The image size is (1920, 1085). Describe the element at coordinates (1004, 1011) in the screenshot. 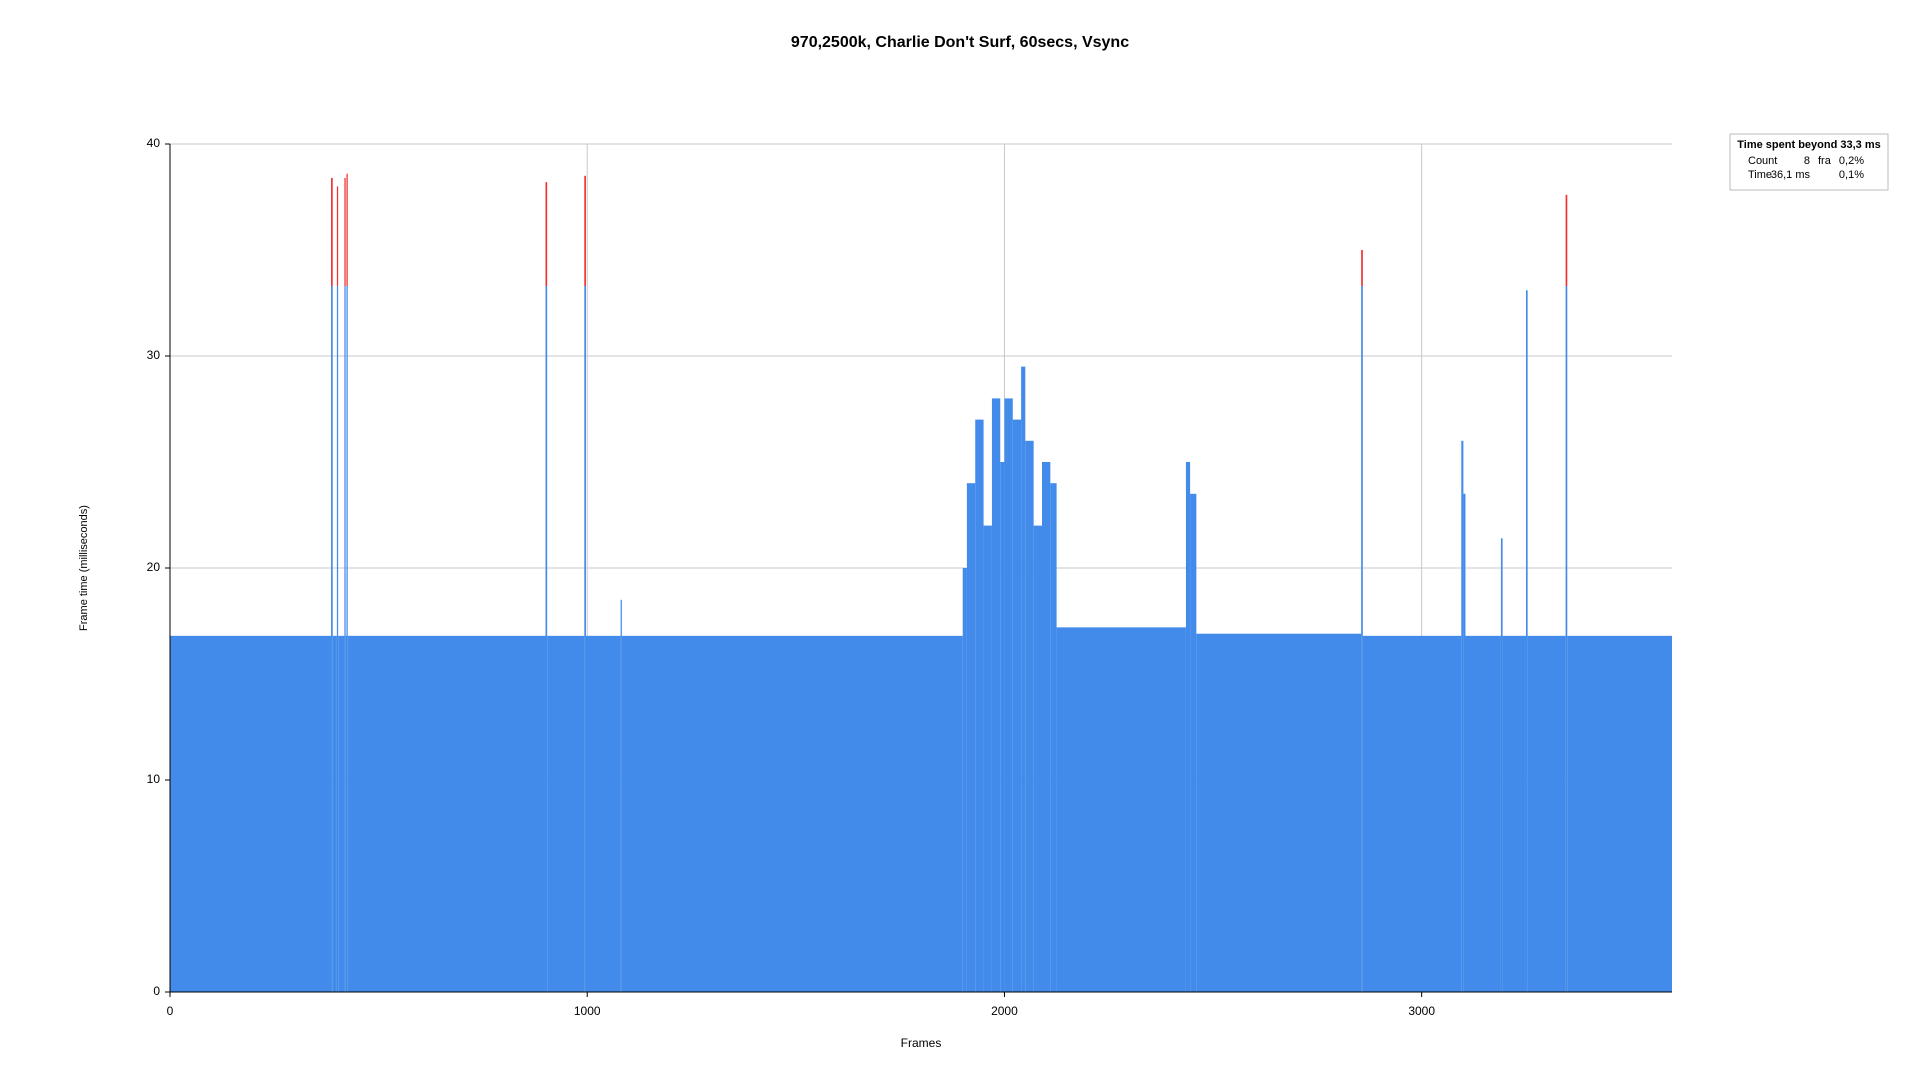

I see `x-tick-label: 2000` at that location.